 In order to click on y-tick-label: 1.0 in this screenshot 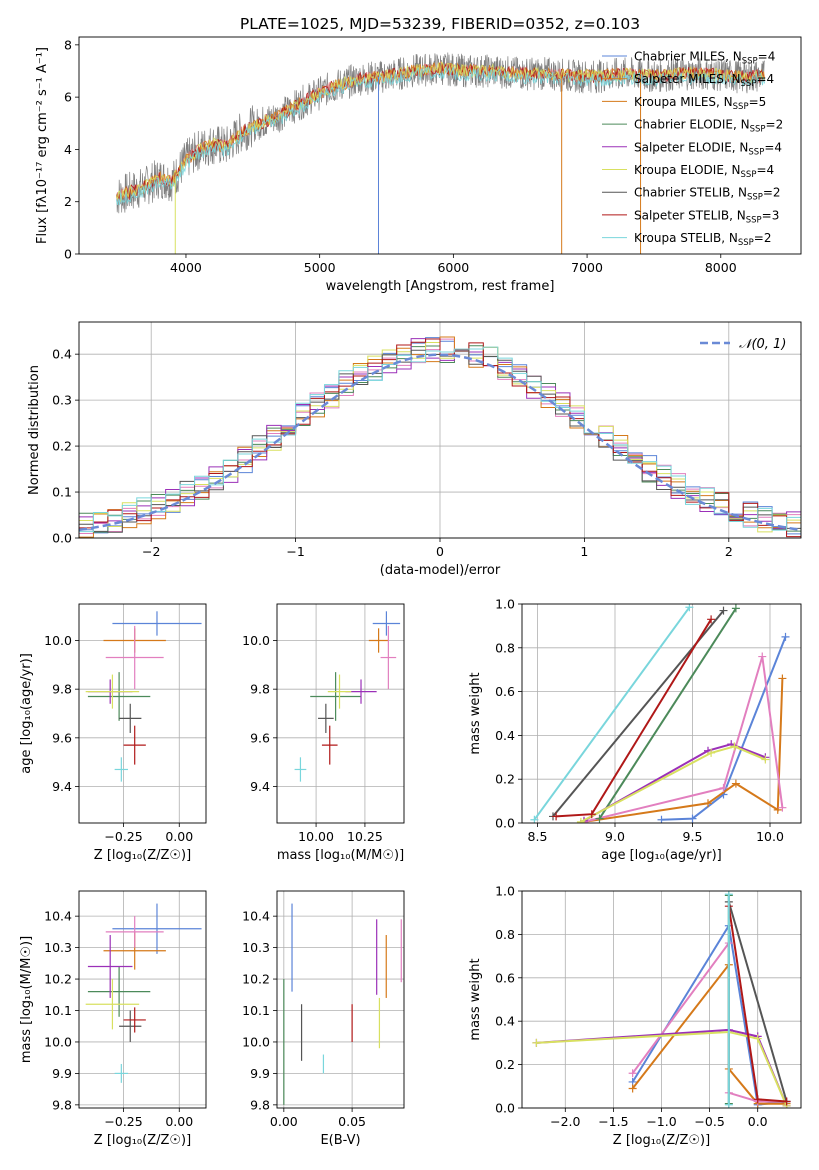, I will do `click(505, 604)`.